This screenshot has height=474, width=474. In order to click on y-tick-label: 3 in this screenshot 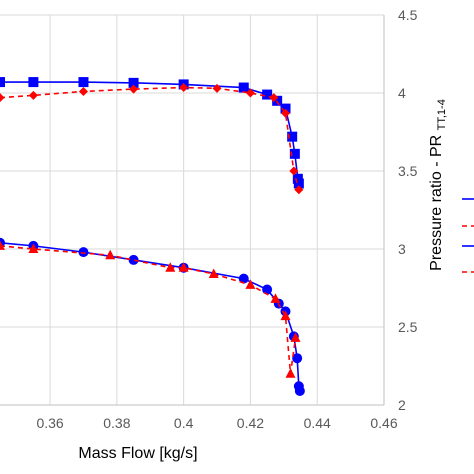, I will do `click(402, 249)`.